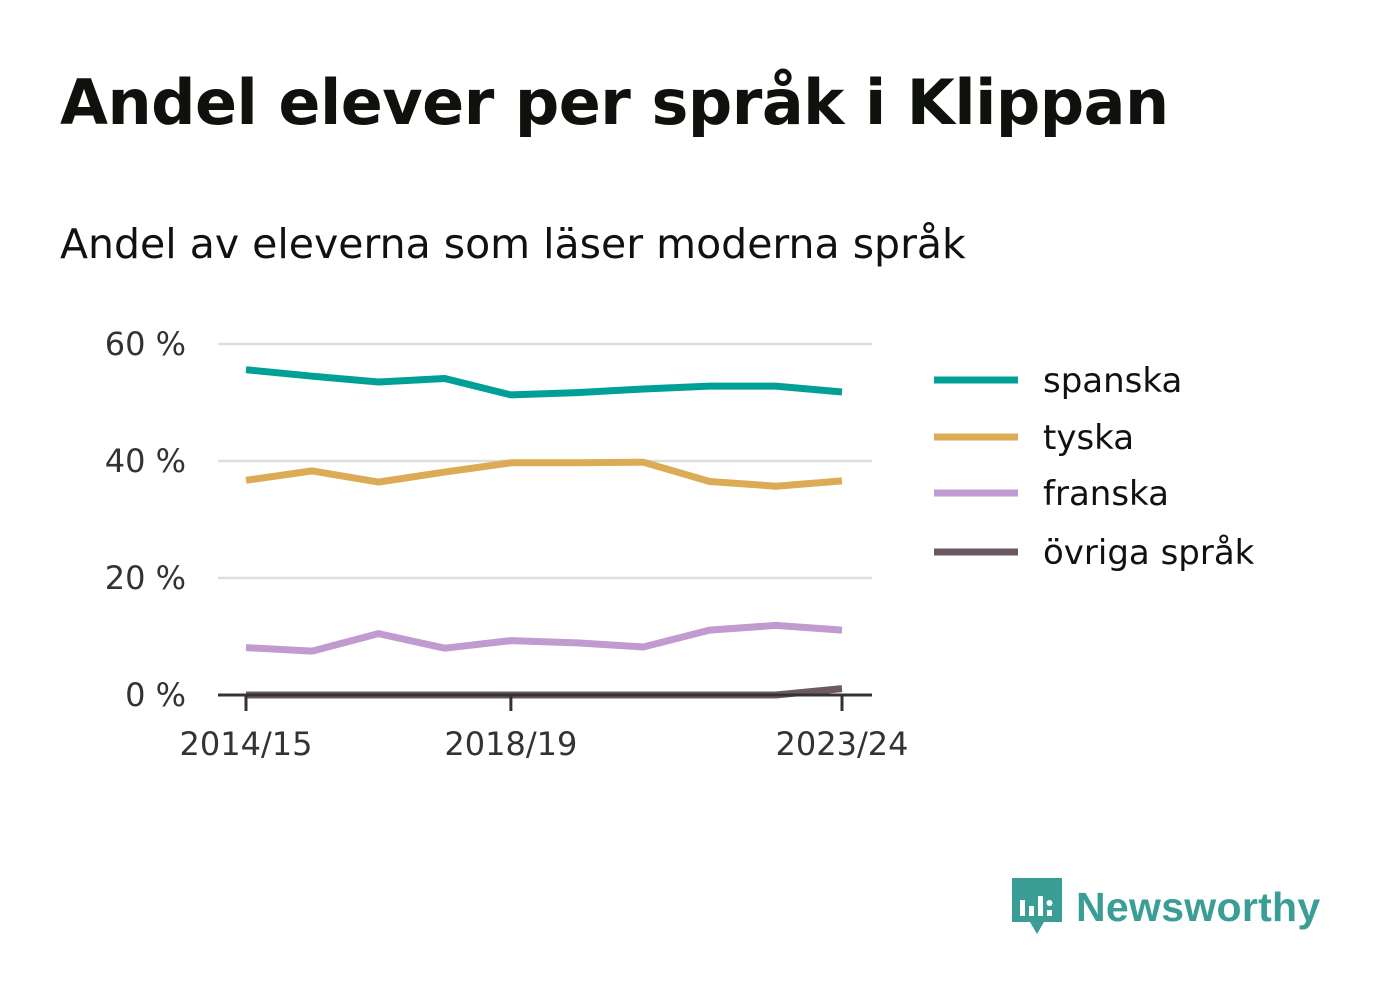 The image size is (1382, 999). Describe the element at coordinates (1088, 438) in the screenshot. I see `legend-label-1: tyska` at that location.